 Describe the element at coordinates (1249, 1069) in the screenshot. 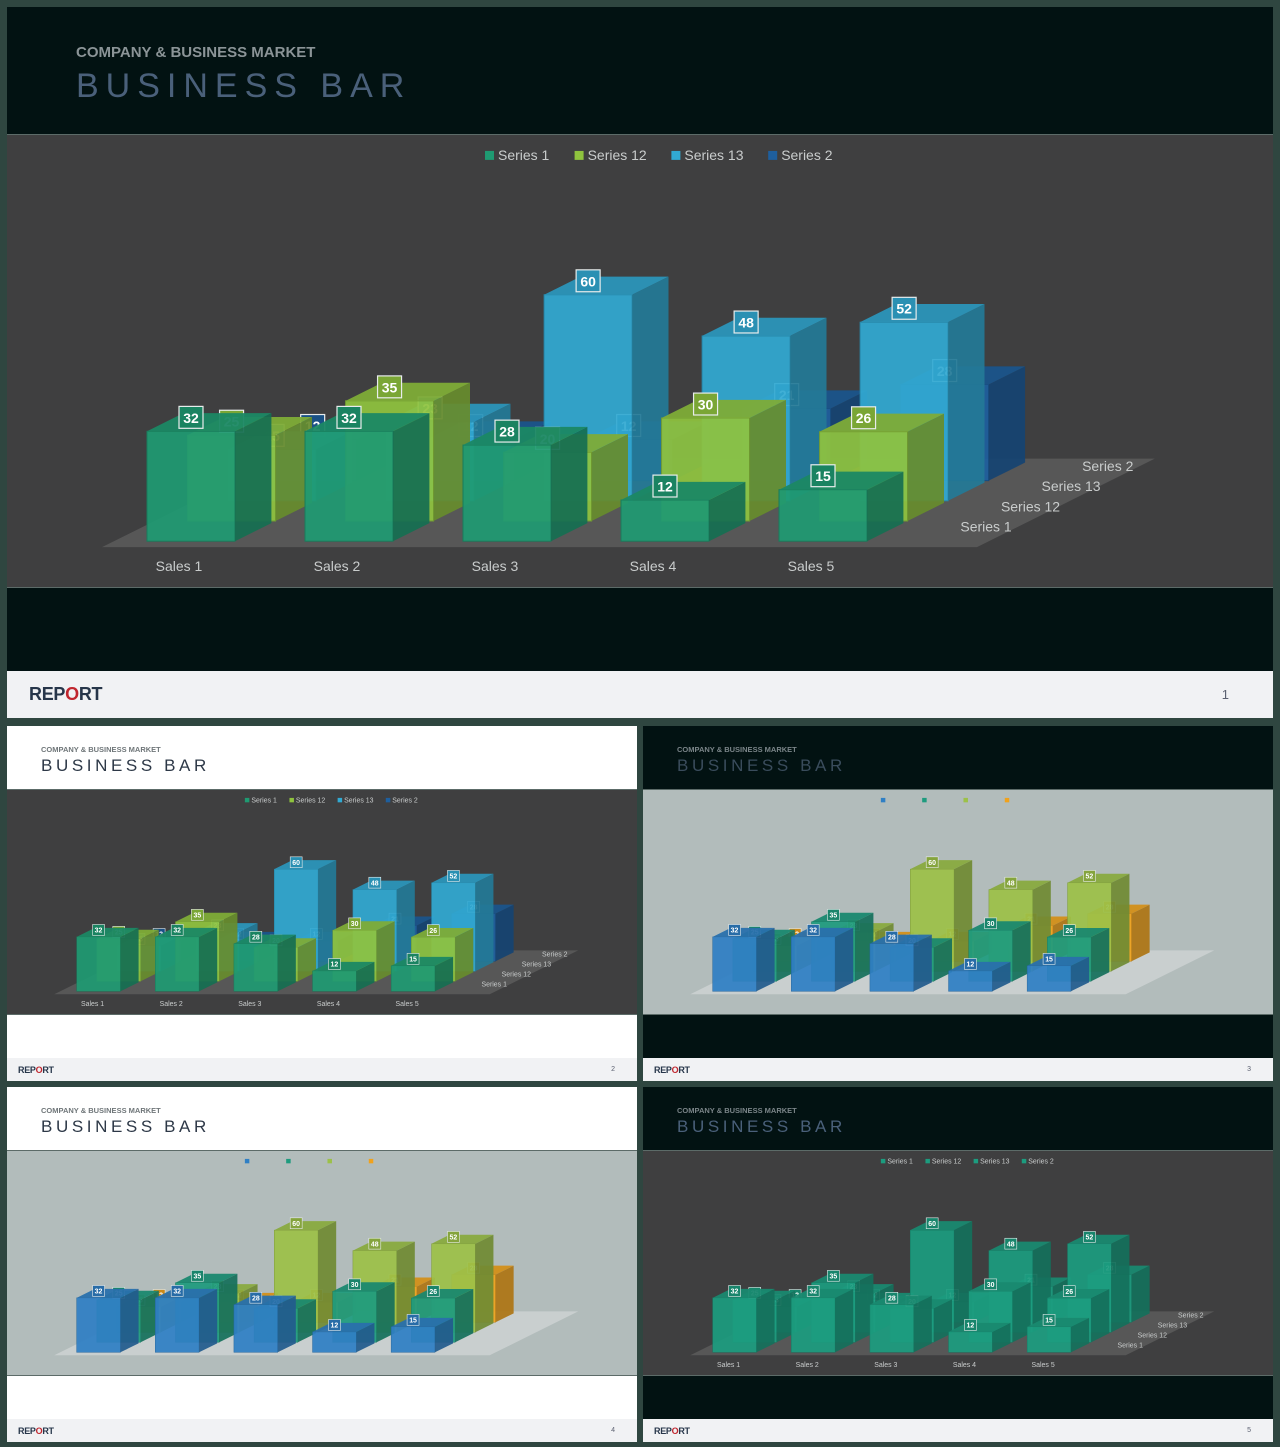

I see `slide-number: 3` at that location.